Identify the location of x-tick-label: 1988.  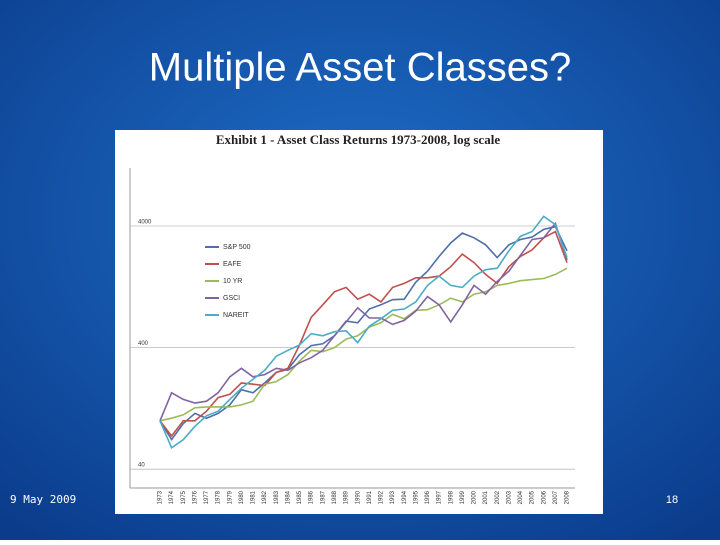
(335, 497).